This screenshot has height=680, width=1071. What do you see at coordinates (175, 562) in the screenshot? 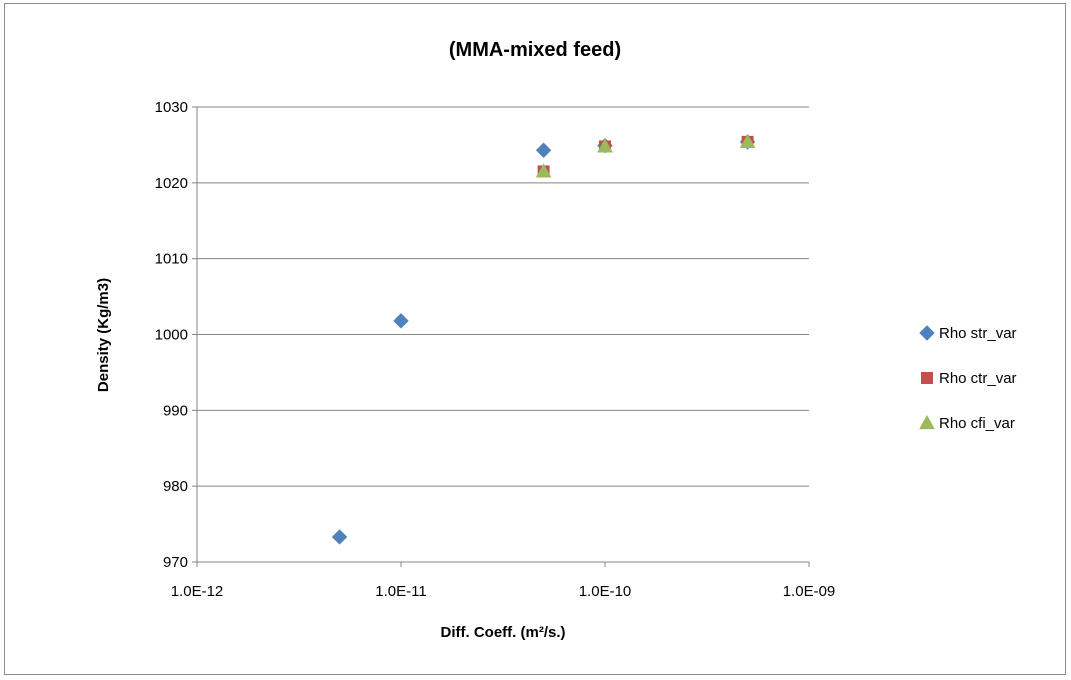
I see `y-tick-label: 970` at bounding box center [175, 562].